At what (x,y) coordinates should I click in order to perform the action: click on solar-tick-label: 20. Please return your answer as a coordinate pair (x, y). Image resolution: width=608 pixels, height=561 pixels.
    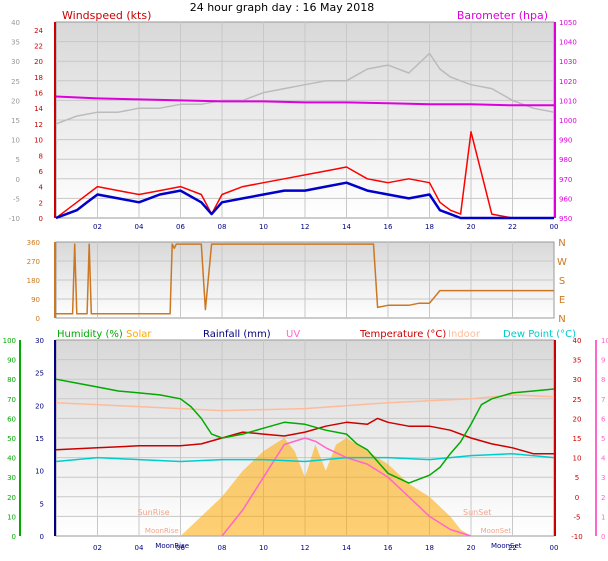
    Looking at the image, I should click on (39, 406).